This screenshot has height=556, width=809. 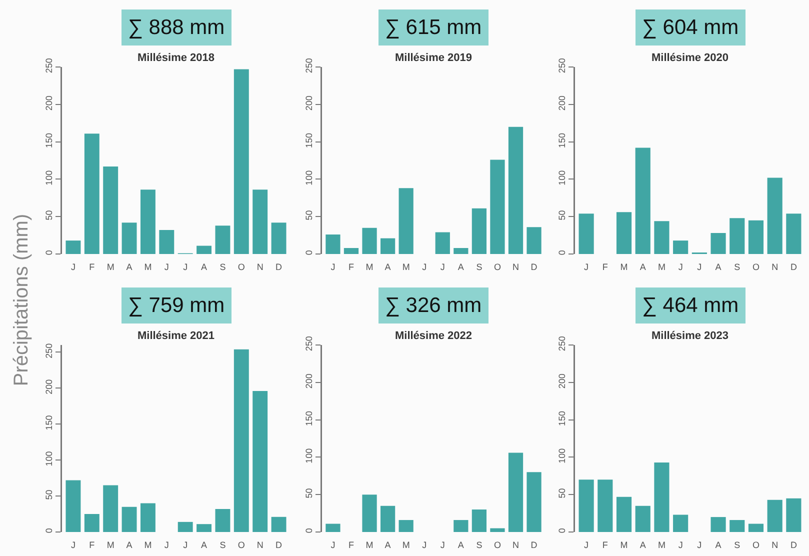 I want to click on y-axis-title: Précipitations (mm), so click(x=22, y=300).